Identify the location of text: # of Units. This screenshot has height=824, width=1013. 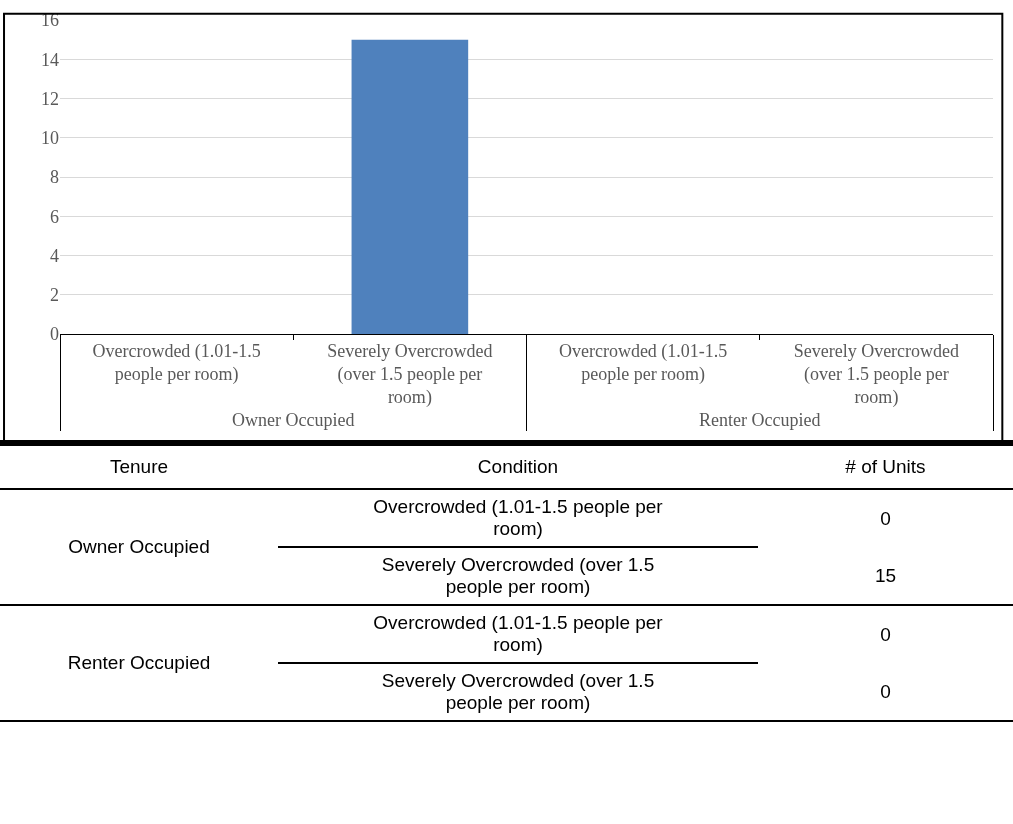
(885, 467).